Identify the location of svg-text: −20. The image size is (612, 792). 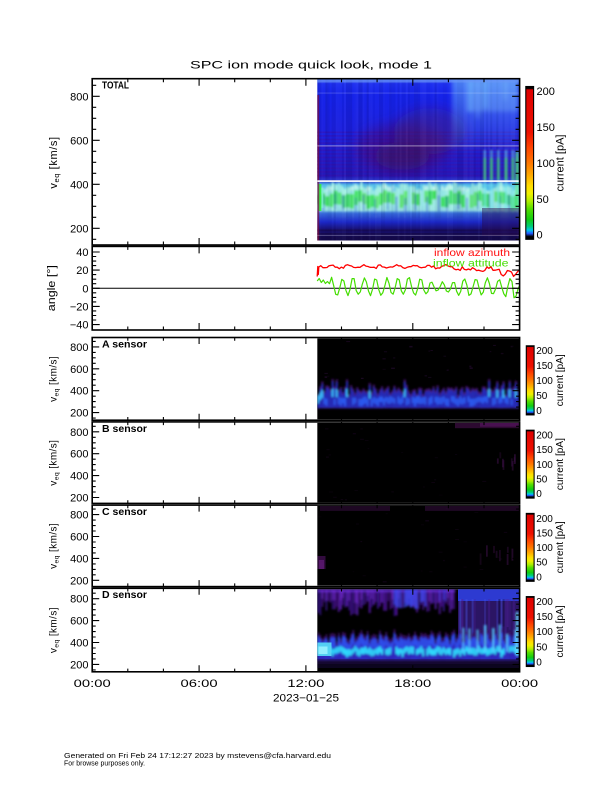
(79, 307).